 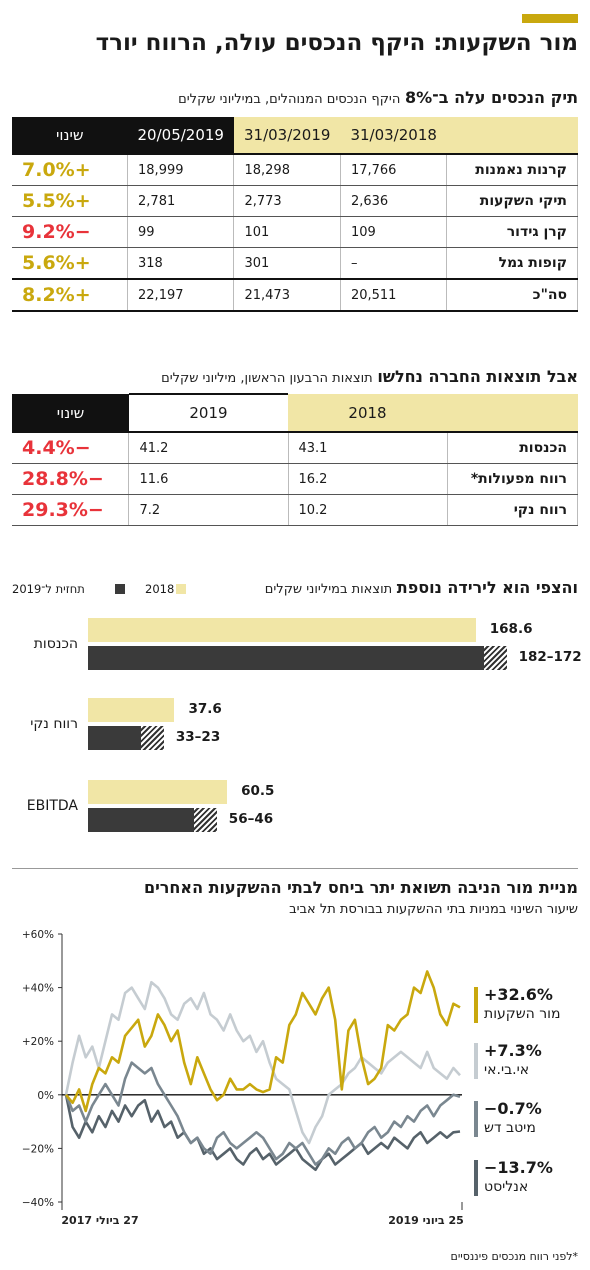 I want to click on table-row: רווח נקי 10.2 7.2 −29.3%, so click(x=295, y=510).